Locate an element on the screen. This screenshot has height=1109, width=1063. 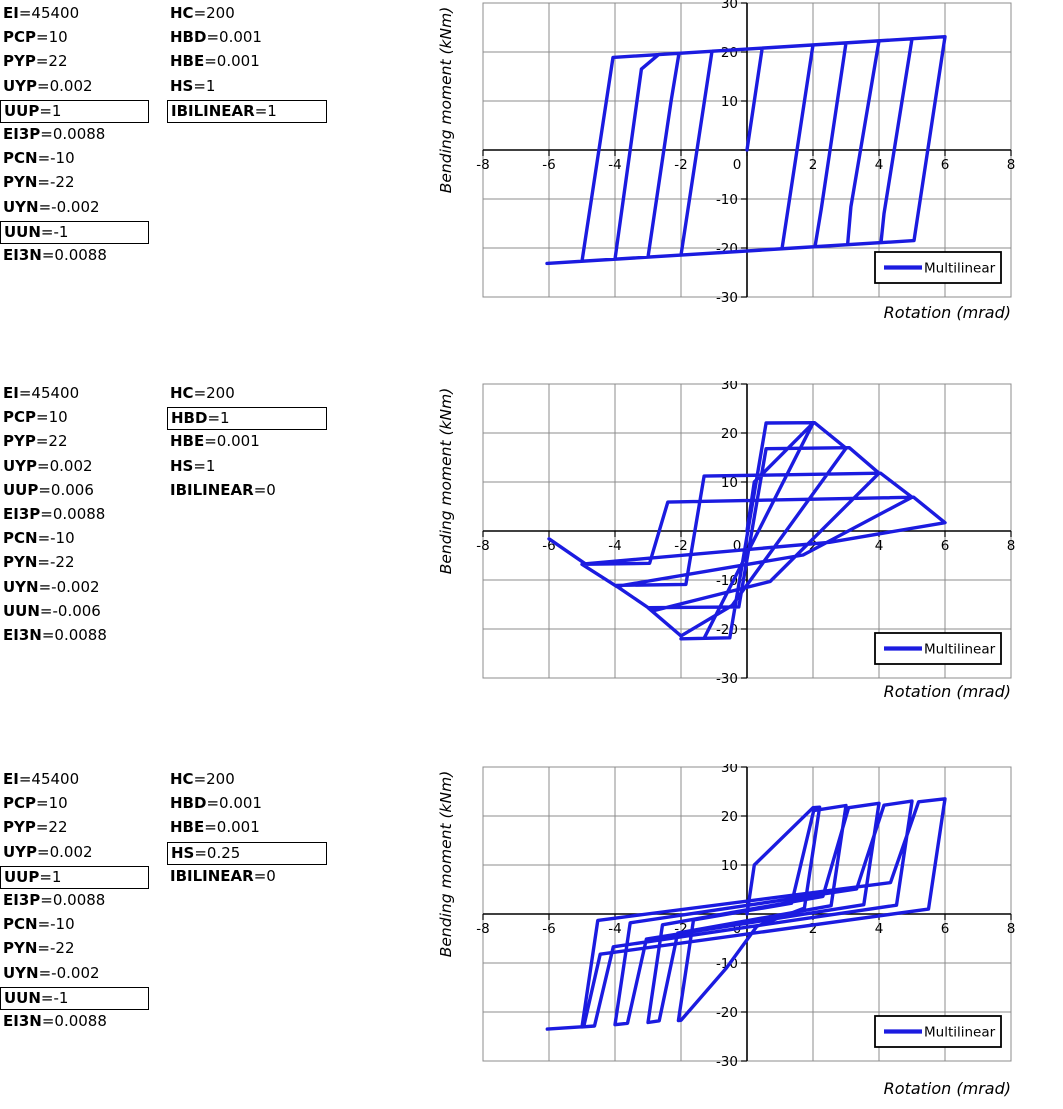
highlight-box: HS=0.25 is located at coordinates (247, 853).